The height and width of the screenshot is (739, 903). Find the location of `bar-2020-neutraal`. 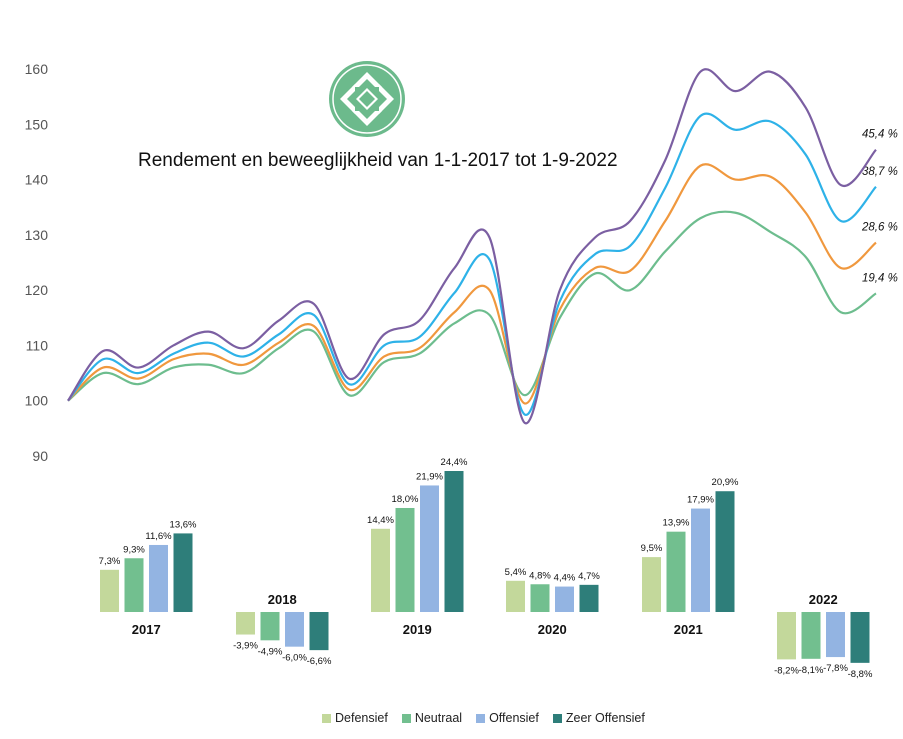

bar-2020-neutraal is located at coordinates (540, 598).